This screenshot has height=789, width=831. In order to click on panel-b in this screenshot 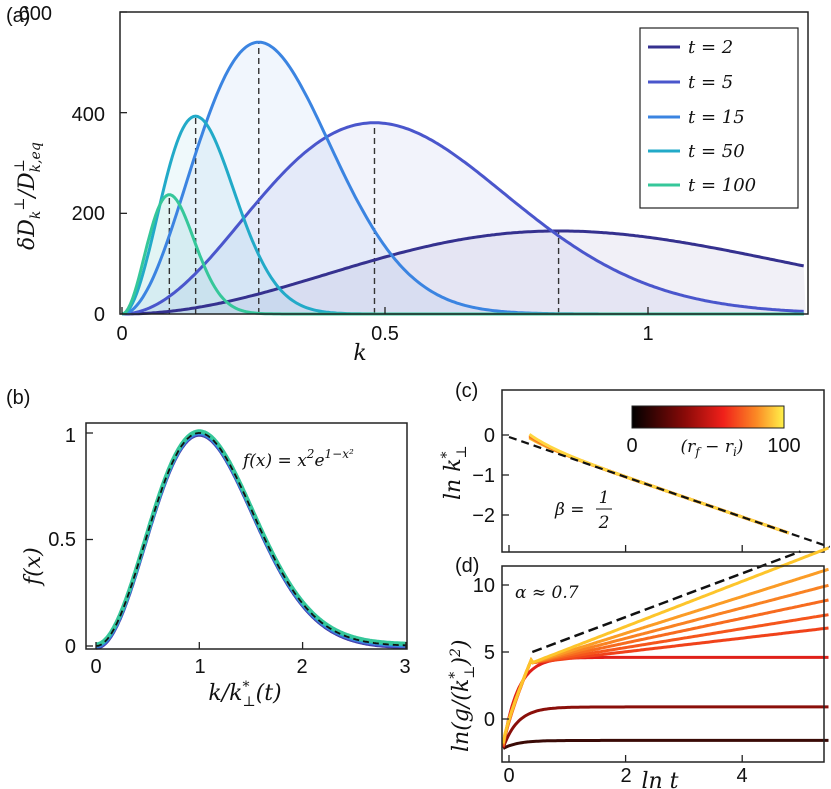, I will do `click(246, 539)`.